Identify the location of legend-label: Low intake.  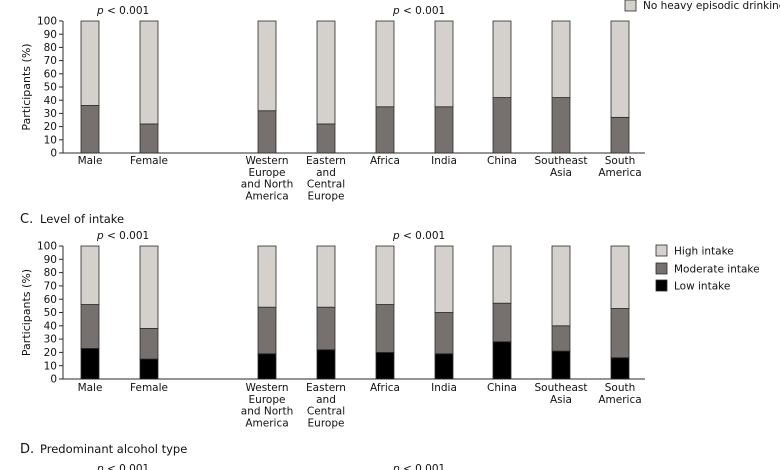
(702, 287).